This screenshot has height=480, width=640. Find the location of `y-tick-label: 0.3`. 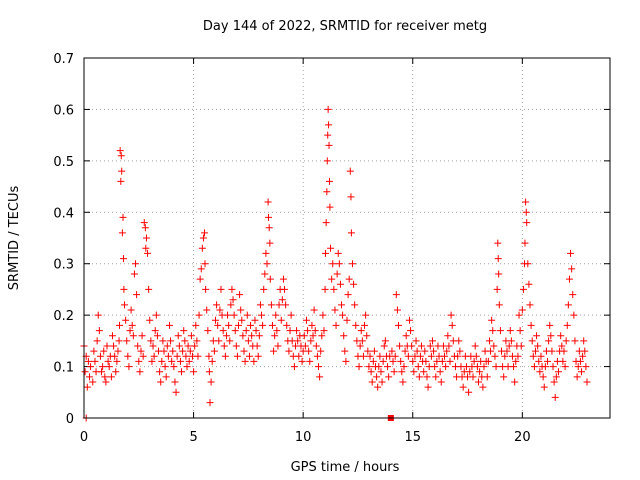

y-tick-label: 0.3 is located at coordinates (63, 265).